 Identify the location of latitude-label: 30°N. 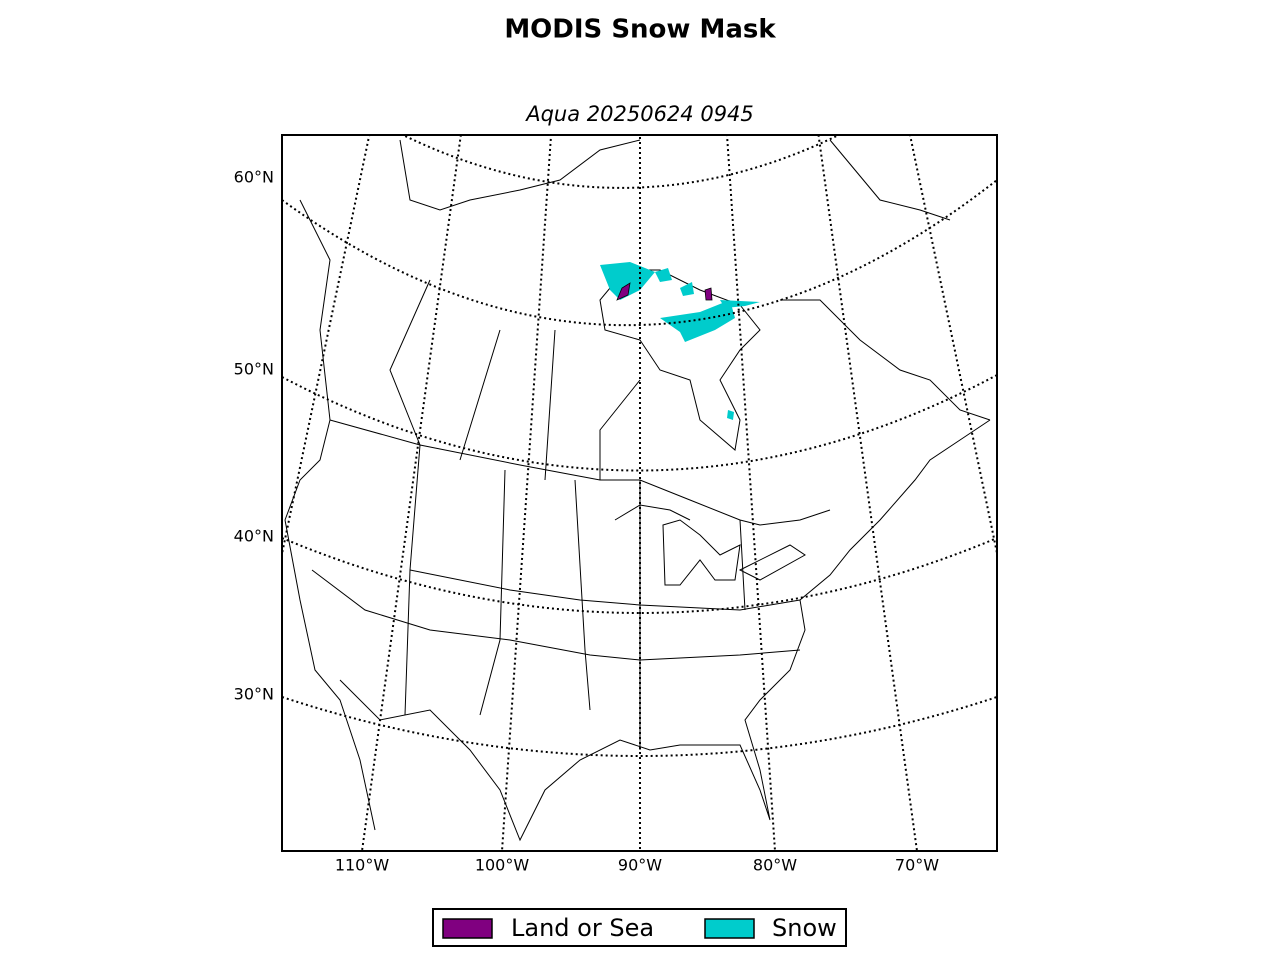
(254, 694).